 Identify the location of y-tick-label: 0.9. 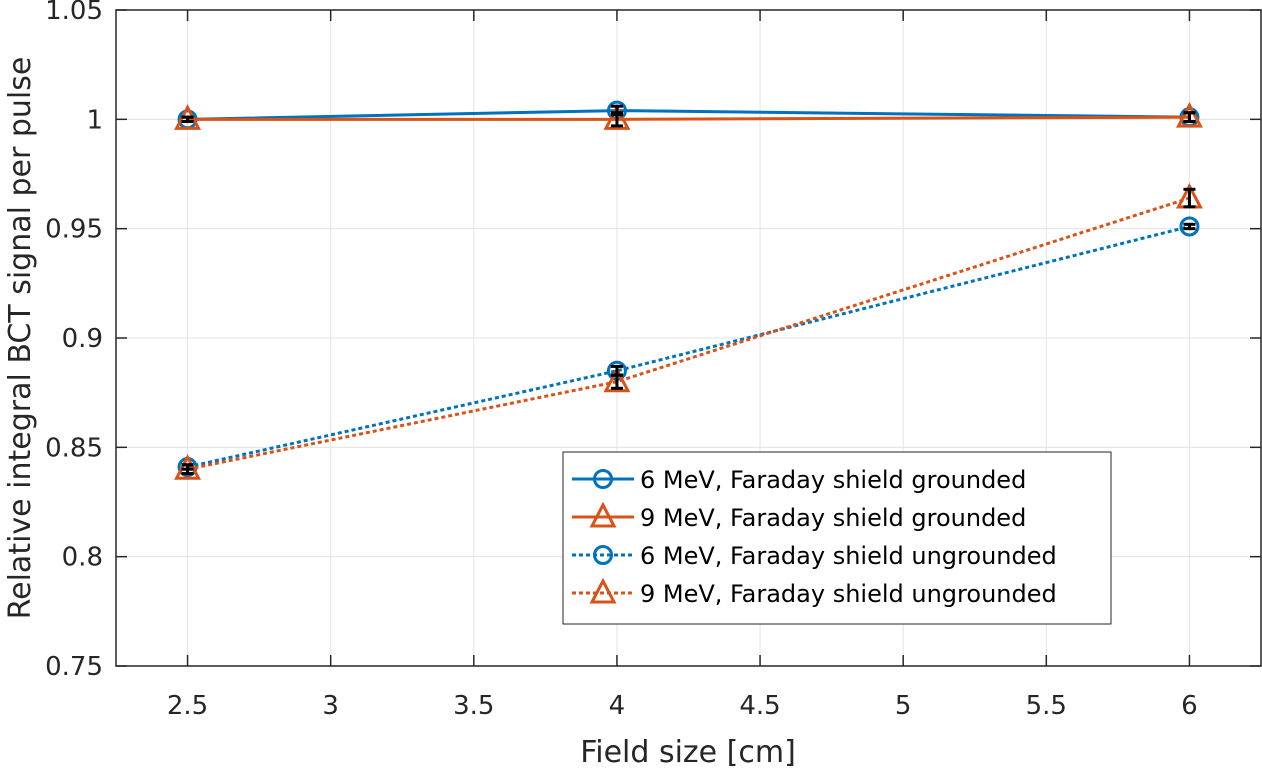
(82, 339).